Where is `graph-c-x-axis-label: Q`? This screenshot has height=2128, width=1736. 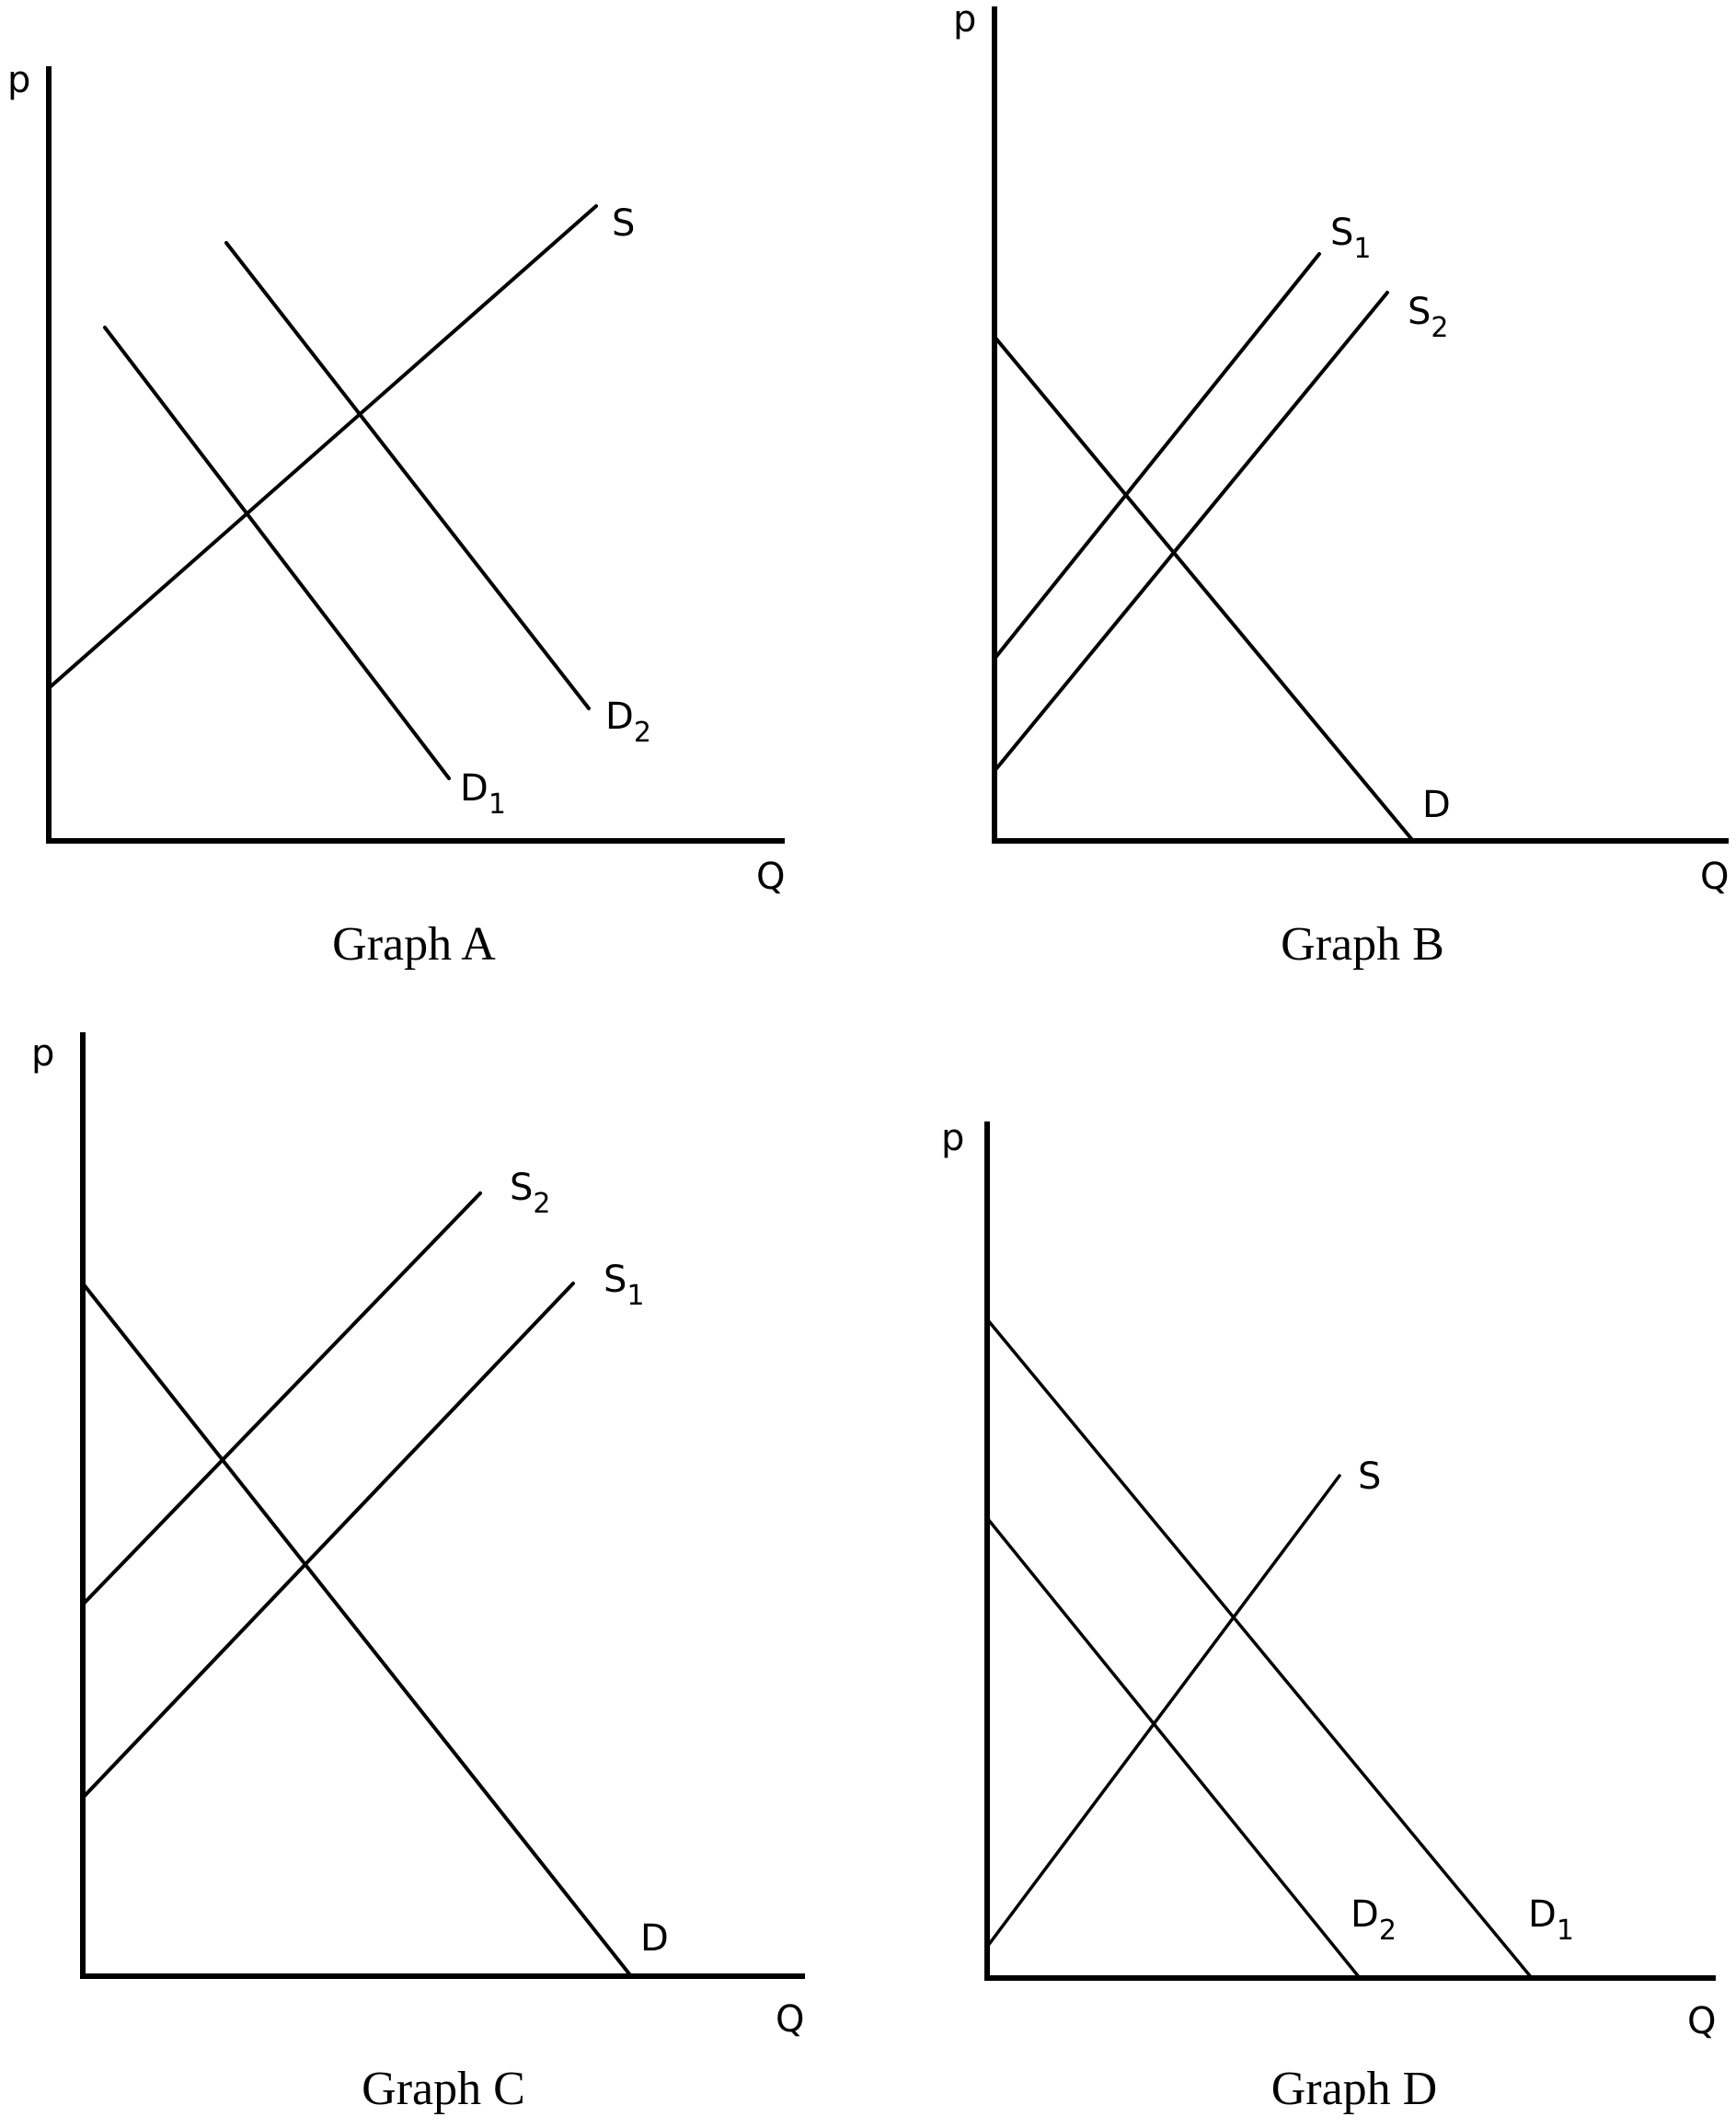
graph-c-x-axis-label: Q is located at coordinates (790, 2019).